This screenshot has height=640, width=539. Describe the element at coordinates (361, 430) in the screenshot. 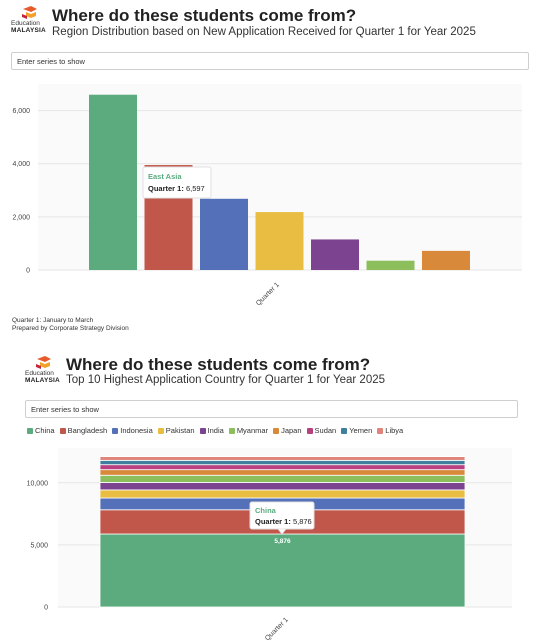

I see `legend-label: Yemen` at that location.